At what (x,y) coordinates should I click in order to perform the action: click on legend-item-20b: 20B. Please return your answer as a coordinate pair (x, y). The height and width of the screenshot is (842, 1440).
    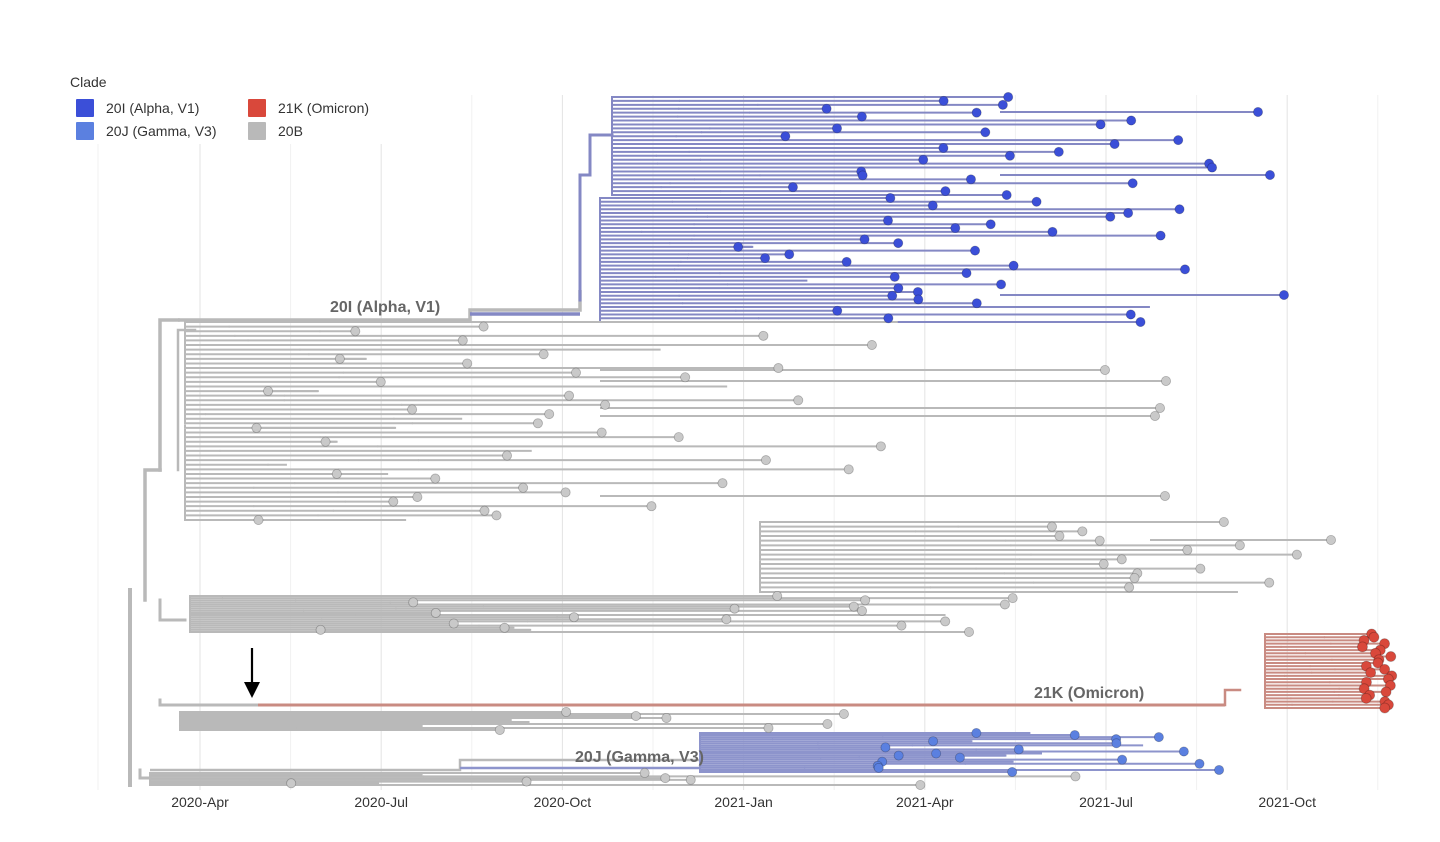
    Looking at the image, I should click on (275, 131).